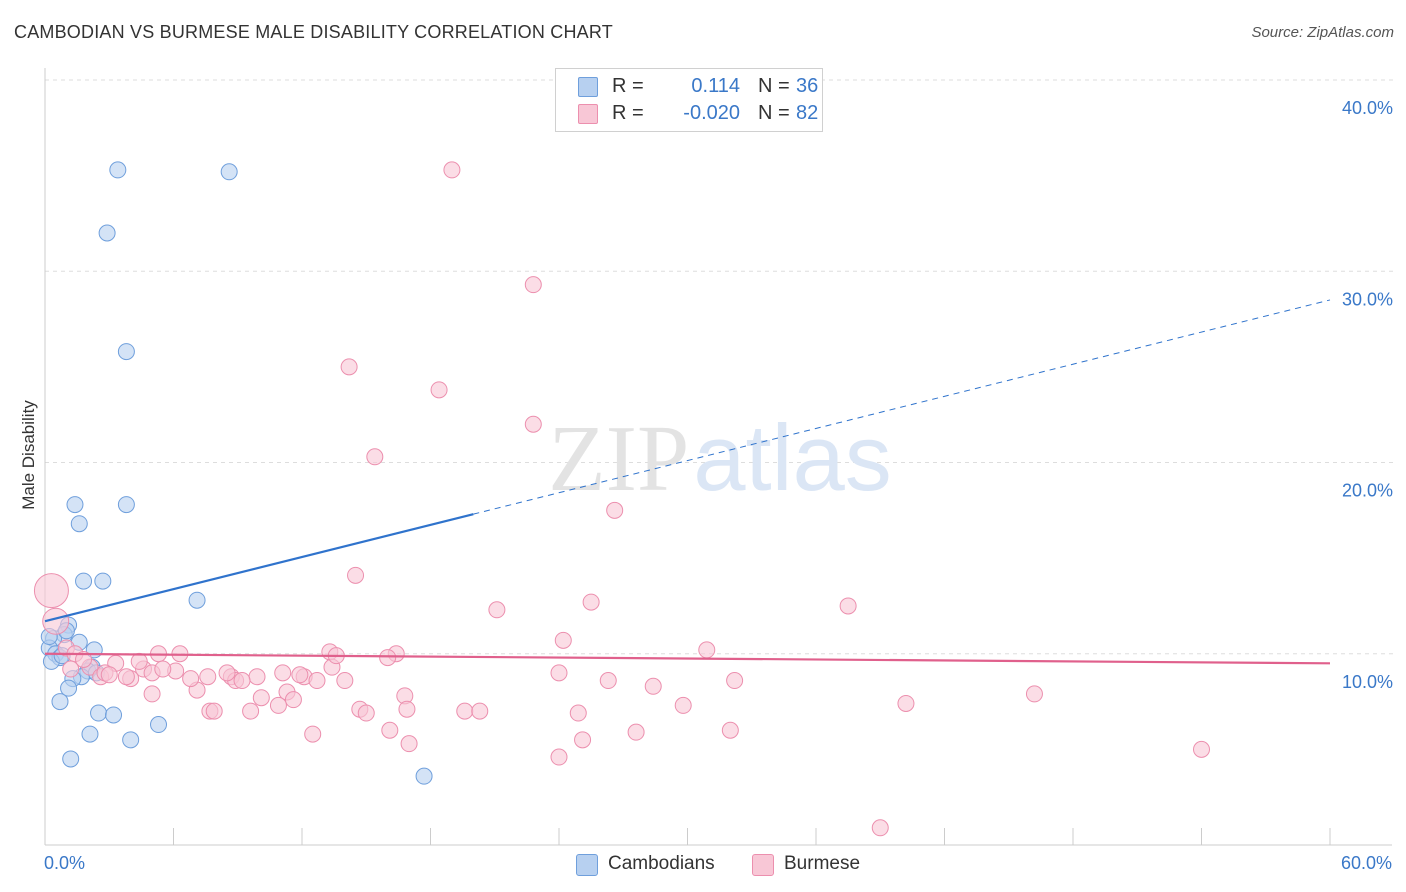 Image resolution: width=1406 pixels, height=892 pixels. What do you see at coordinates (687, 658) in the screenshot?
I see `burmese-trend-line` at bounding box center [687, 658].